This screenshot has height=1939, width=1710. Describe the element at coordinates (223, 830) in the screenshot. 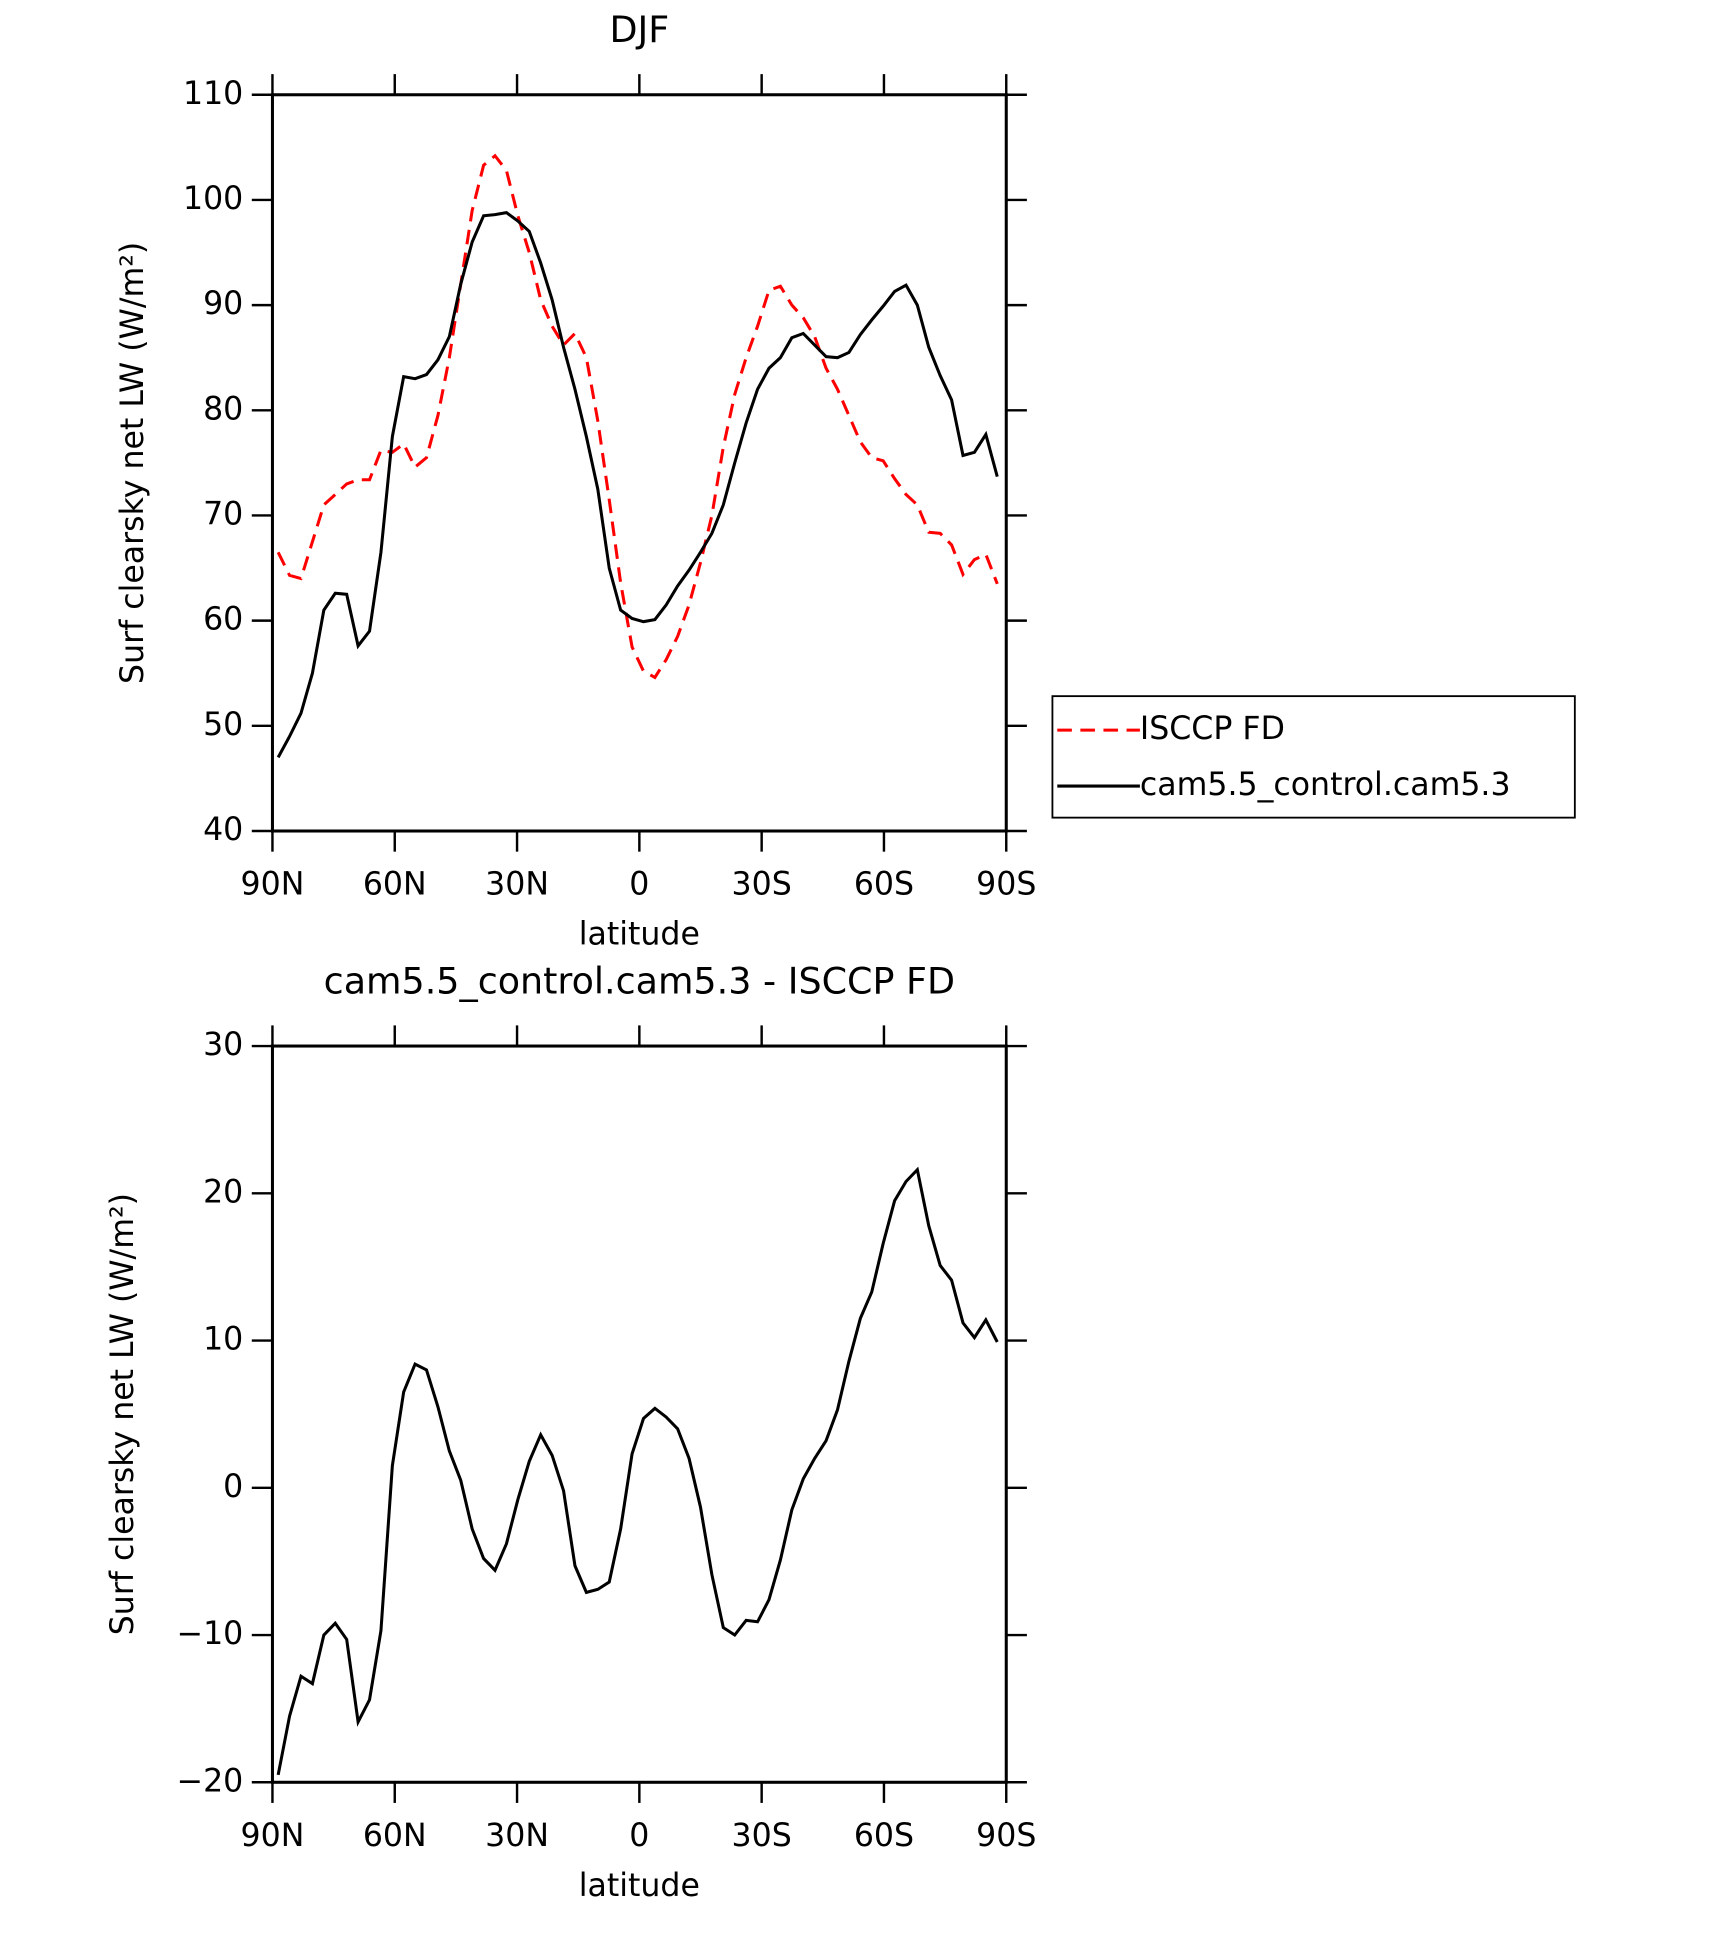

I see `y-tick-label: 40` at that location.